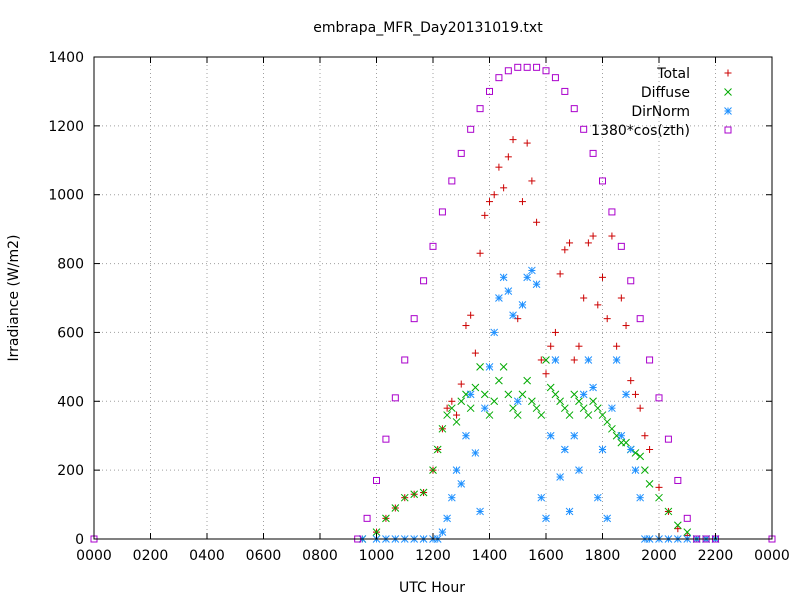 The width and height of the screenshot is (800, 600). I want to click on x-tick-label: 1600, so click(546, 556).